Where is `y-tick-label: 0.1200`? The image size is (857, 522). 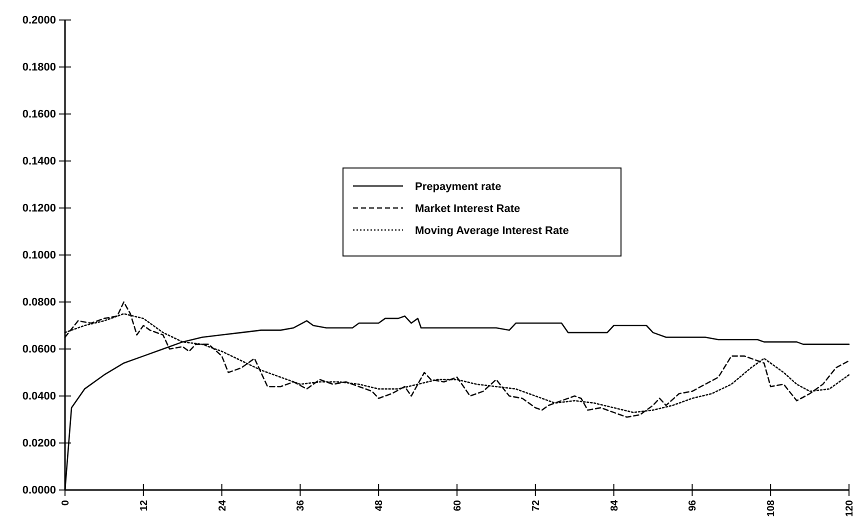 y-tick-label: 0.1200 is located at coordinates (39, 208).